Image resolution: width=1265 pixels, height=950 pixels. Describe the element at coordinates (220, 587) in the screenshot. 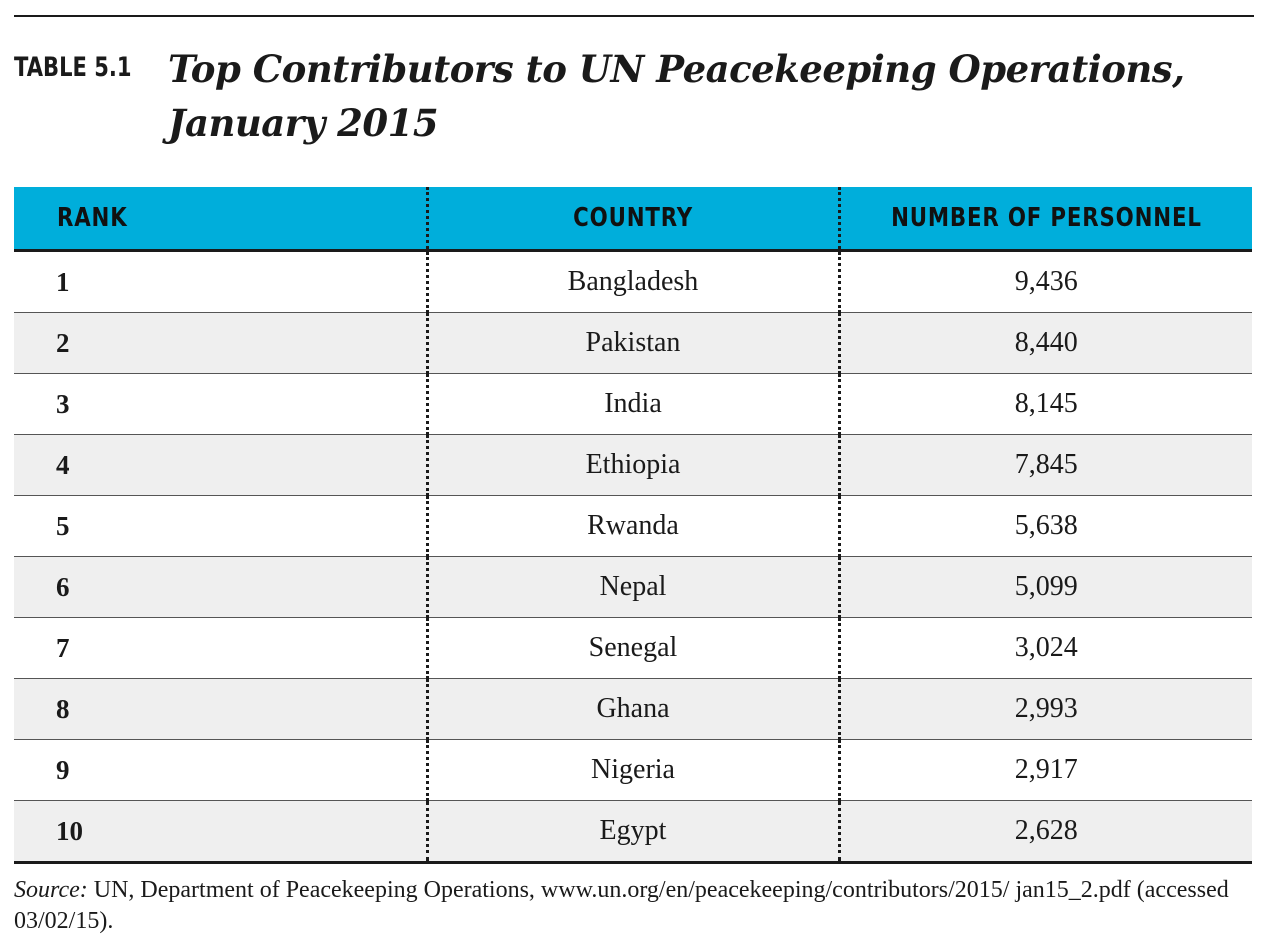

I see `rank-cell: 6` at that location.